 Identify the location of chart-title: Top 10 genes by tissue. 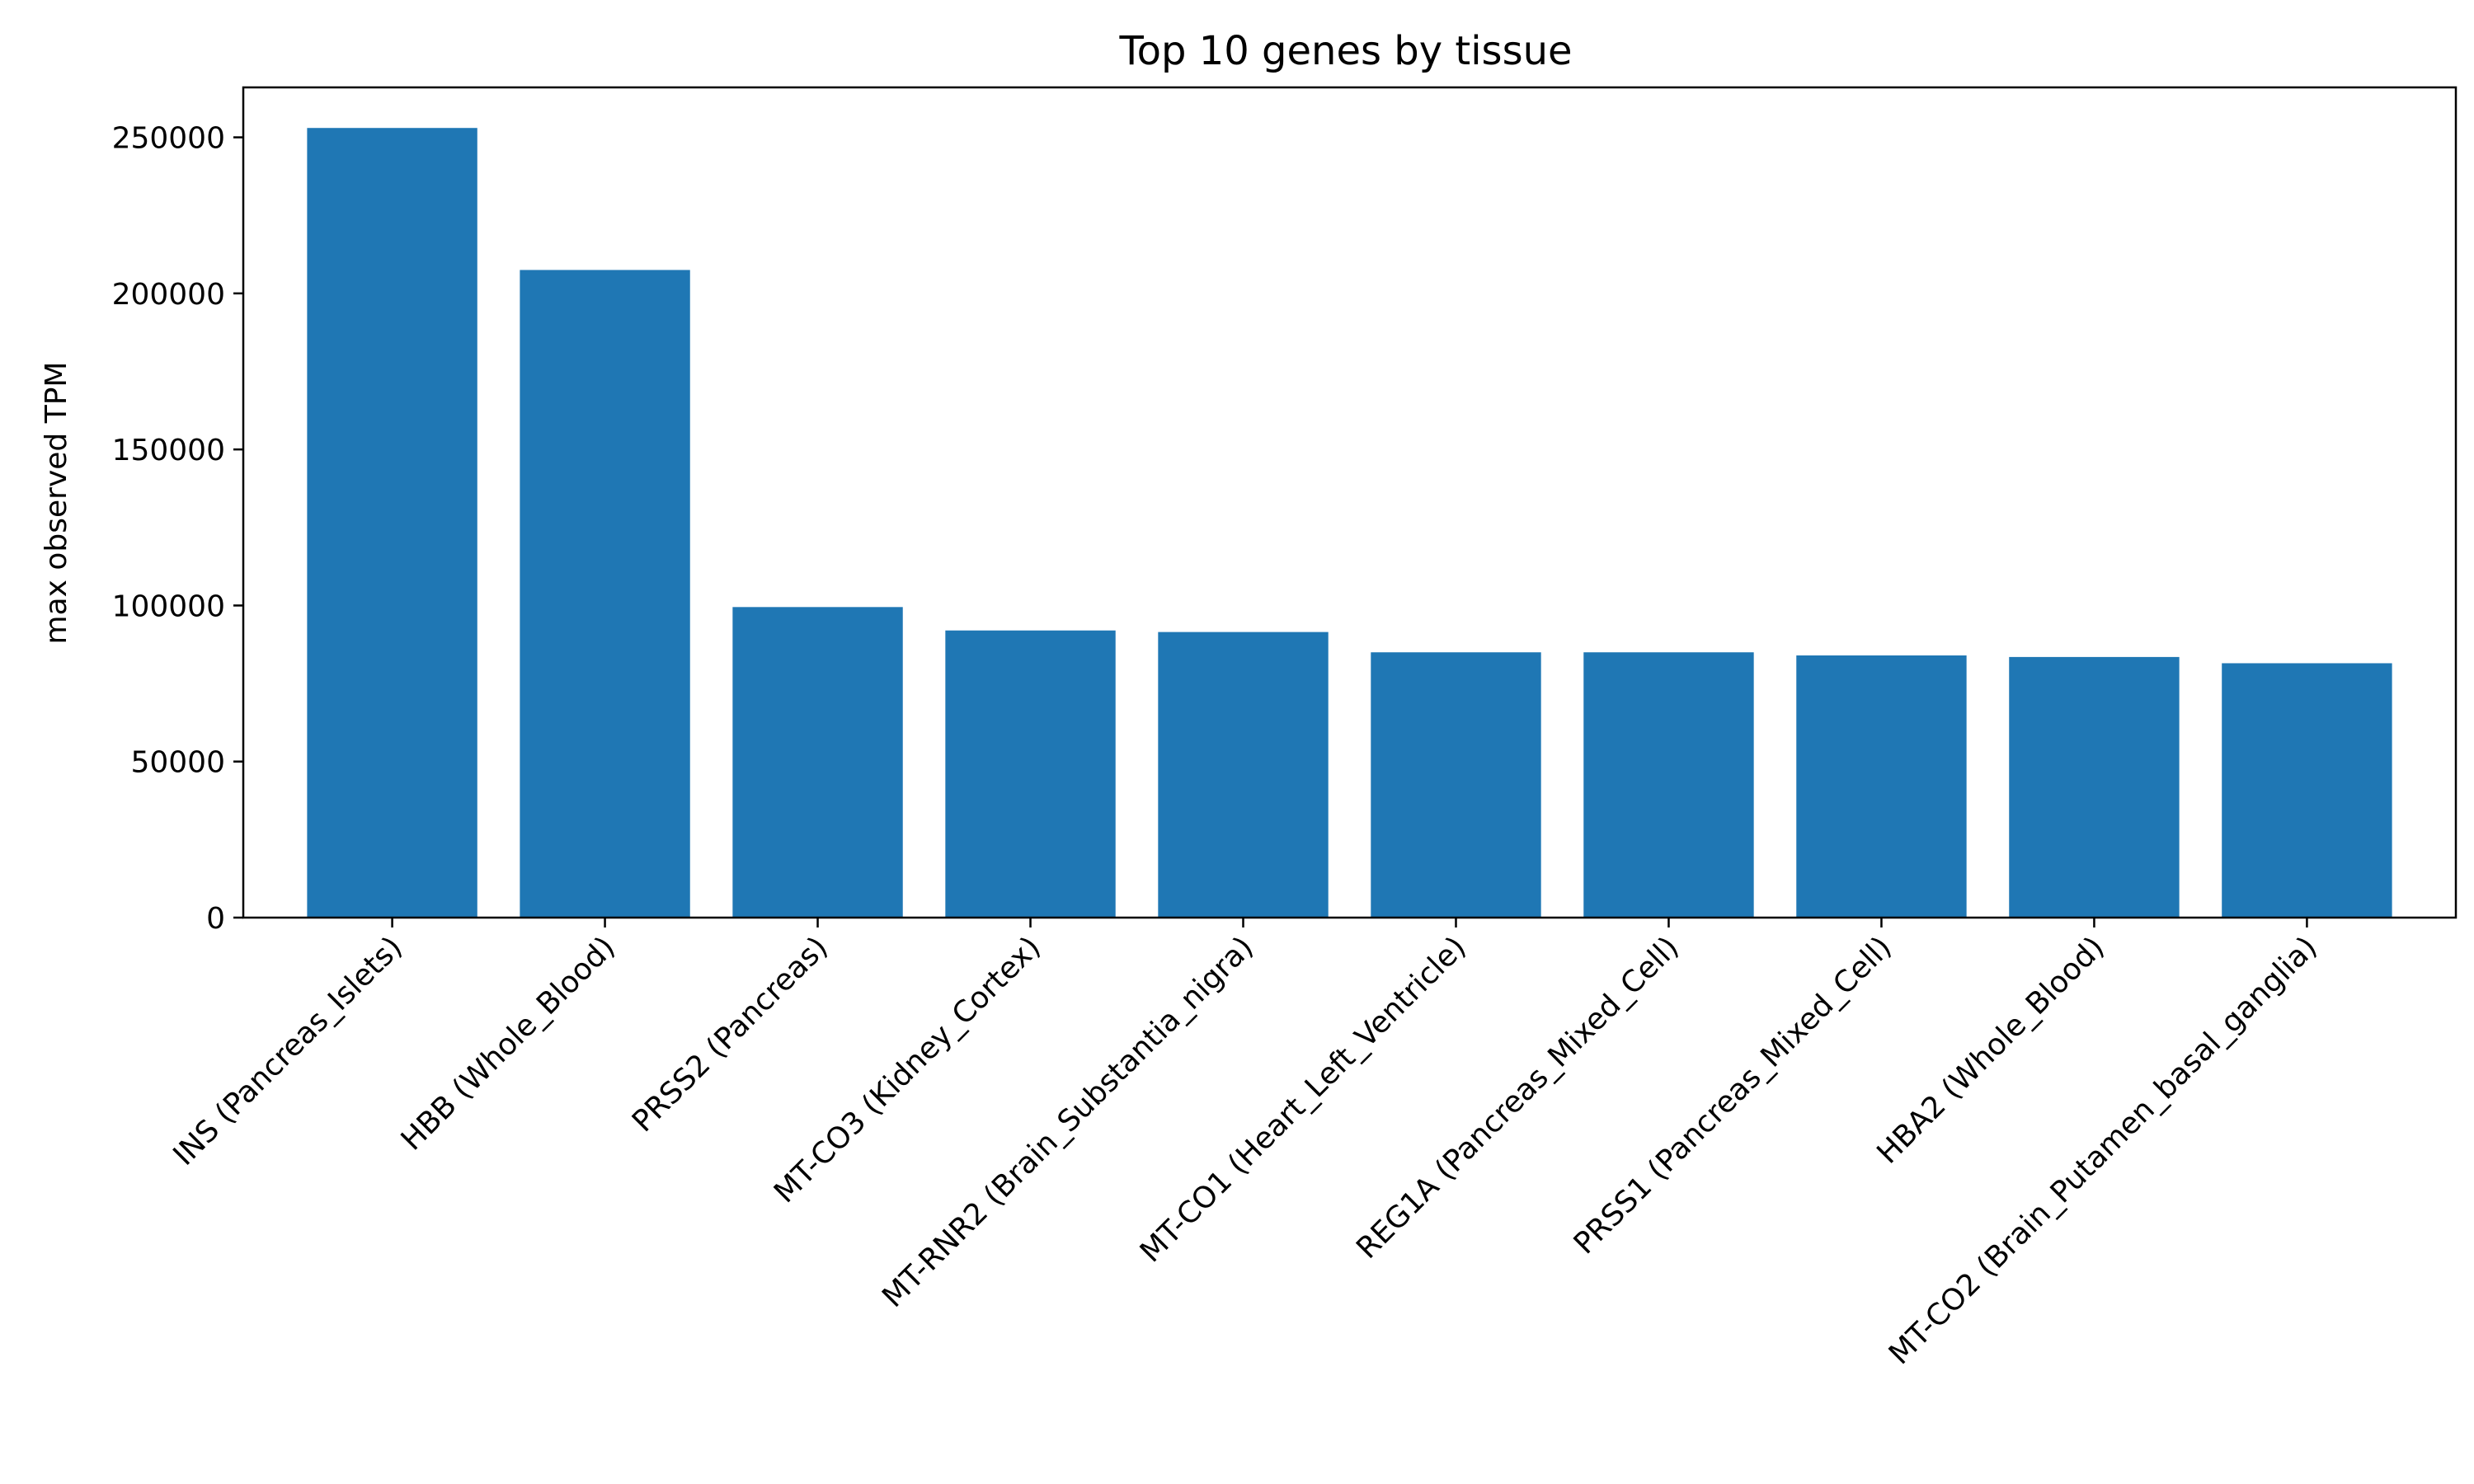
(1345, 51).